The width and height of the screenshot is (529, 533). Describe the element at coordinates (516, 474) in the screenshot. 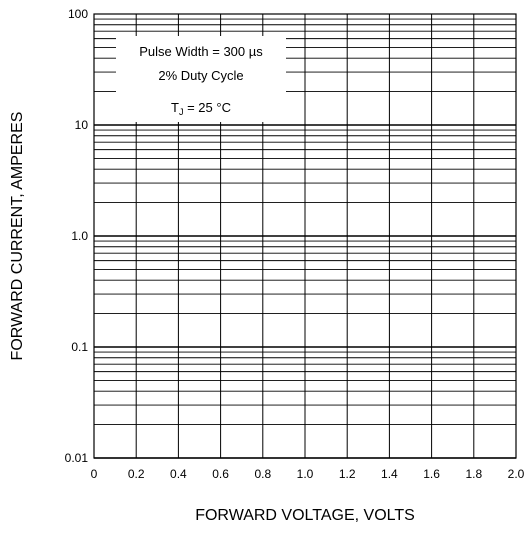

I see `x-tick-label: 2.0` at that location.